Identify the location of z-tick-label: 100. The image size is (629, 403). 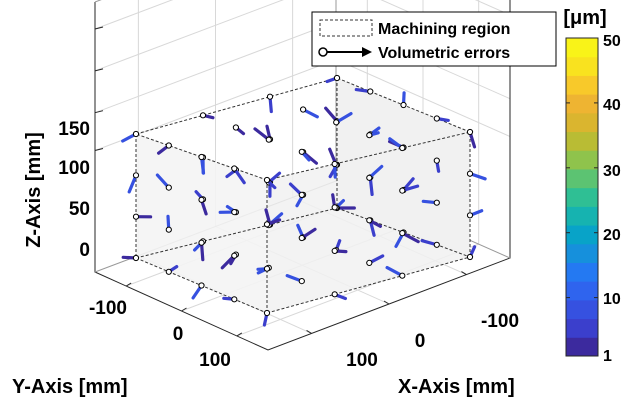
(74, 168).